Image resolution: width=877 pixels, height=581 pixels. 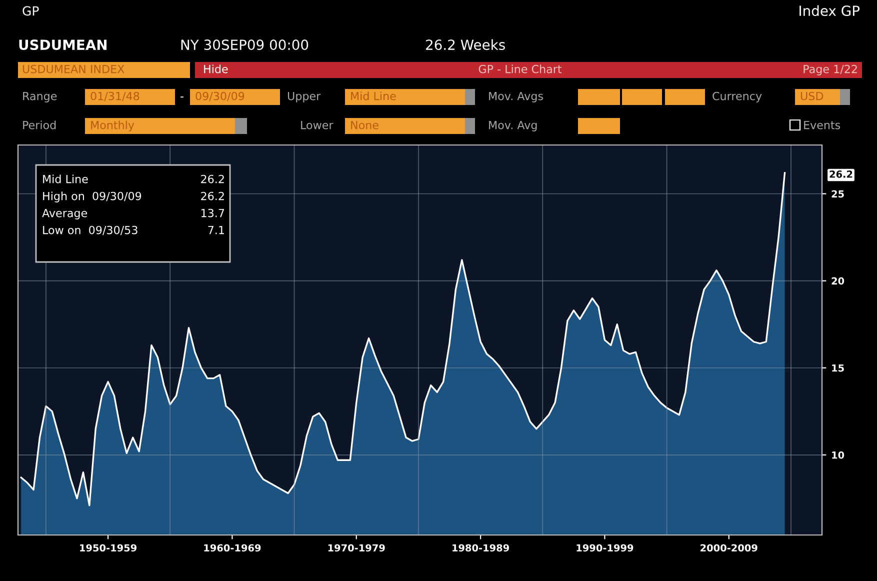 What do you see at coordinates (830, 10) in the screenshot?
I see `text: Index GP` at bounding box center [830, 10].